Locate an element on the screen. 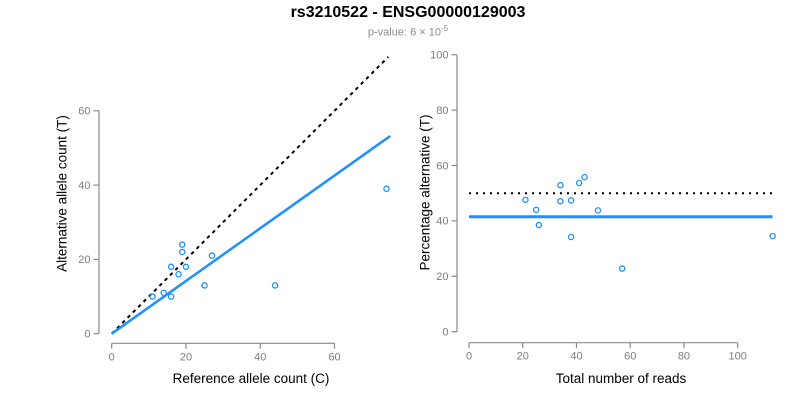  x-tick-label: 80 is located at coordinates (684, 357).